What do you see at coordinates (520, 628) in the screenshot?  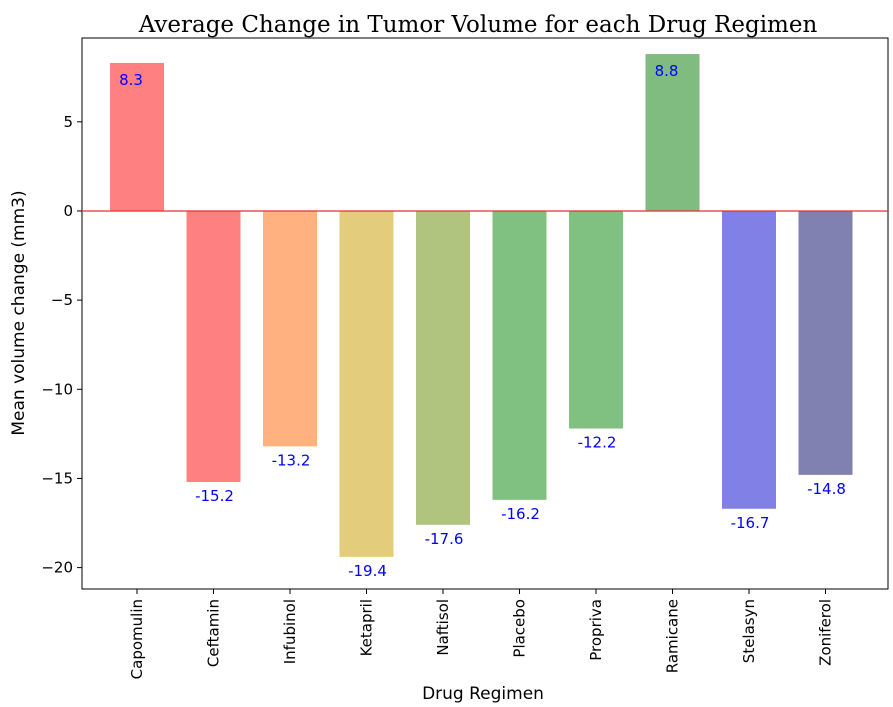 I see `x-tick-label: Placebo` at bounding box center [520, 628].